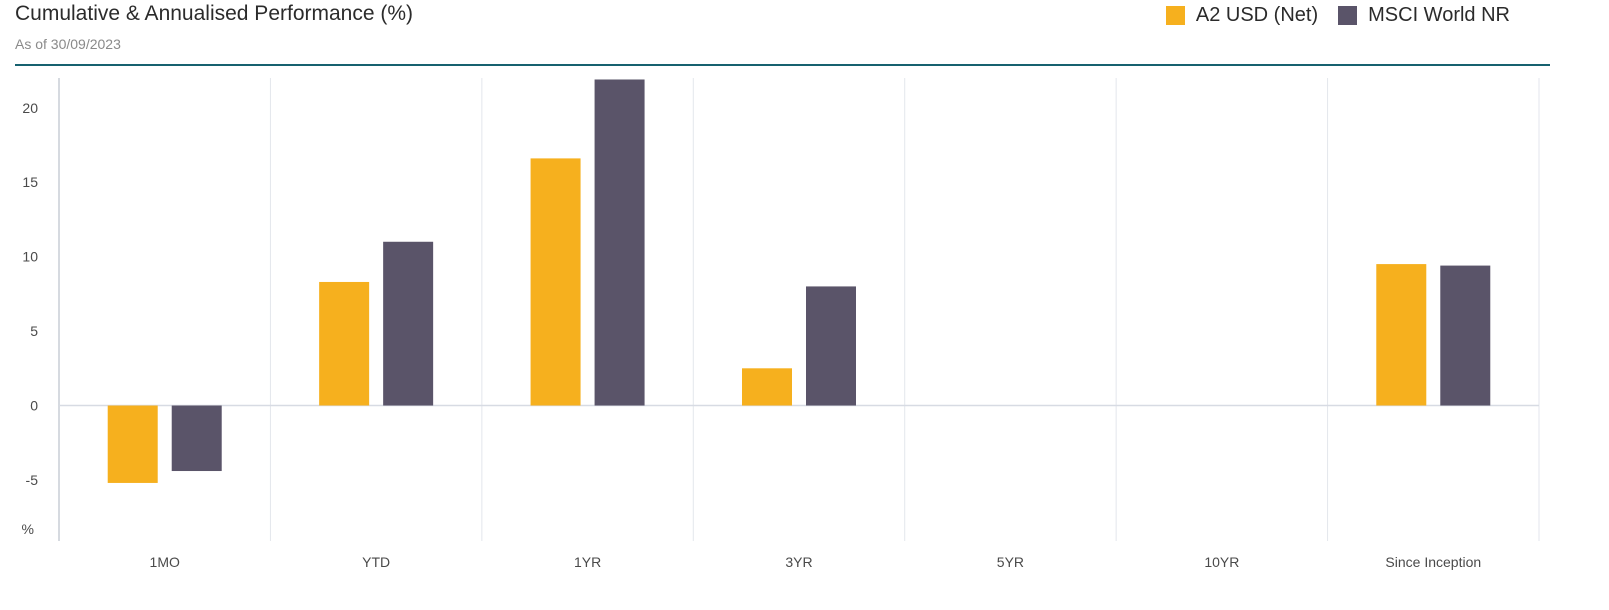  I want to click on x-category-label: 5YR, so click(1010, 562).